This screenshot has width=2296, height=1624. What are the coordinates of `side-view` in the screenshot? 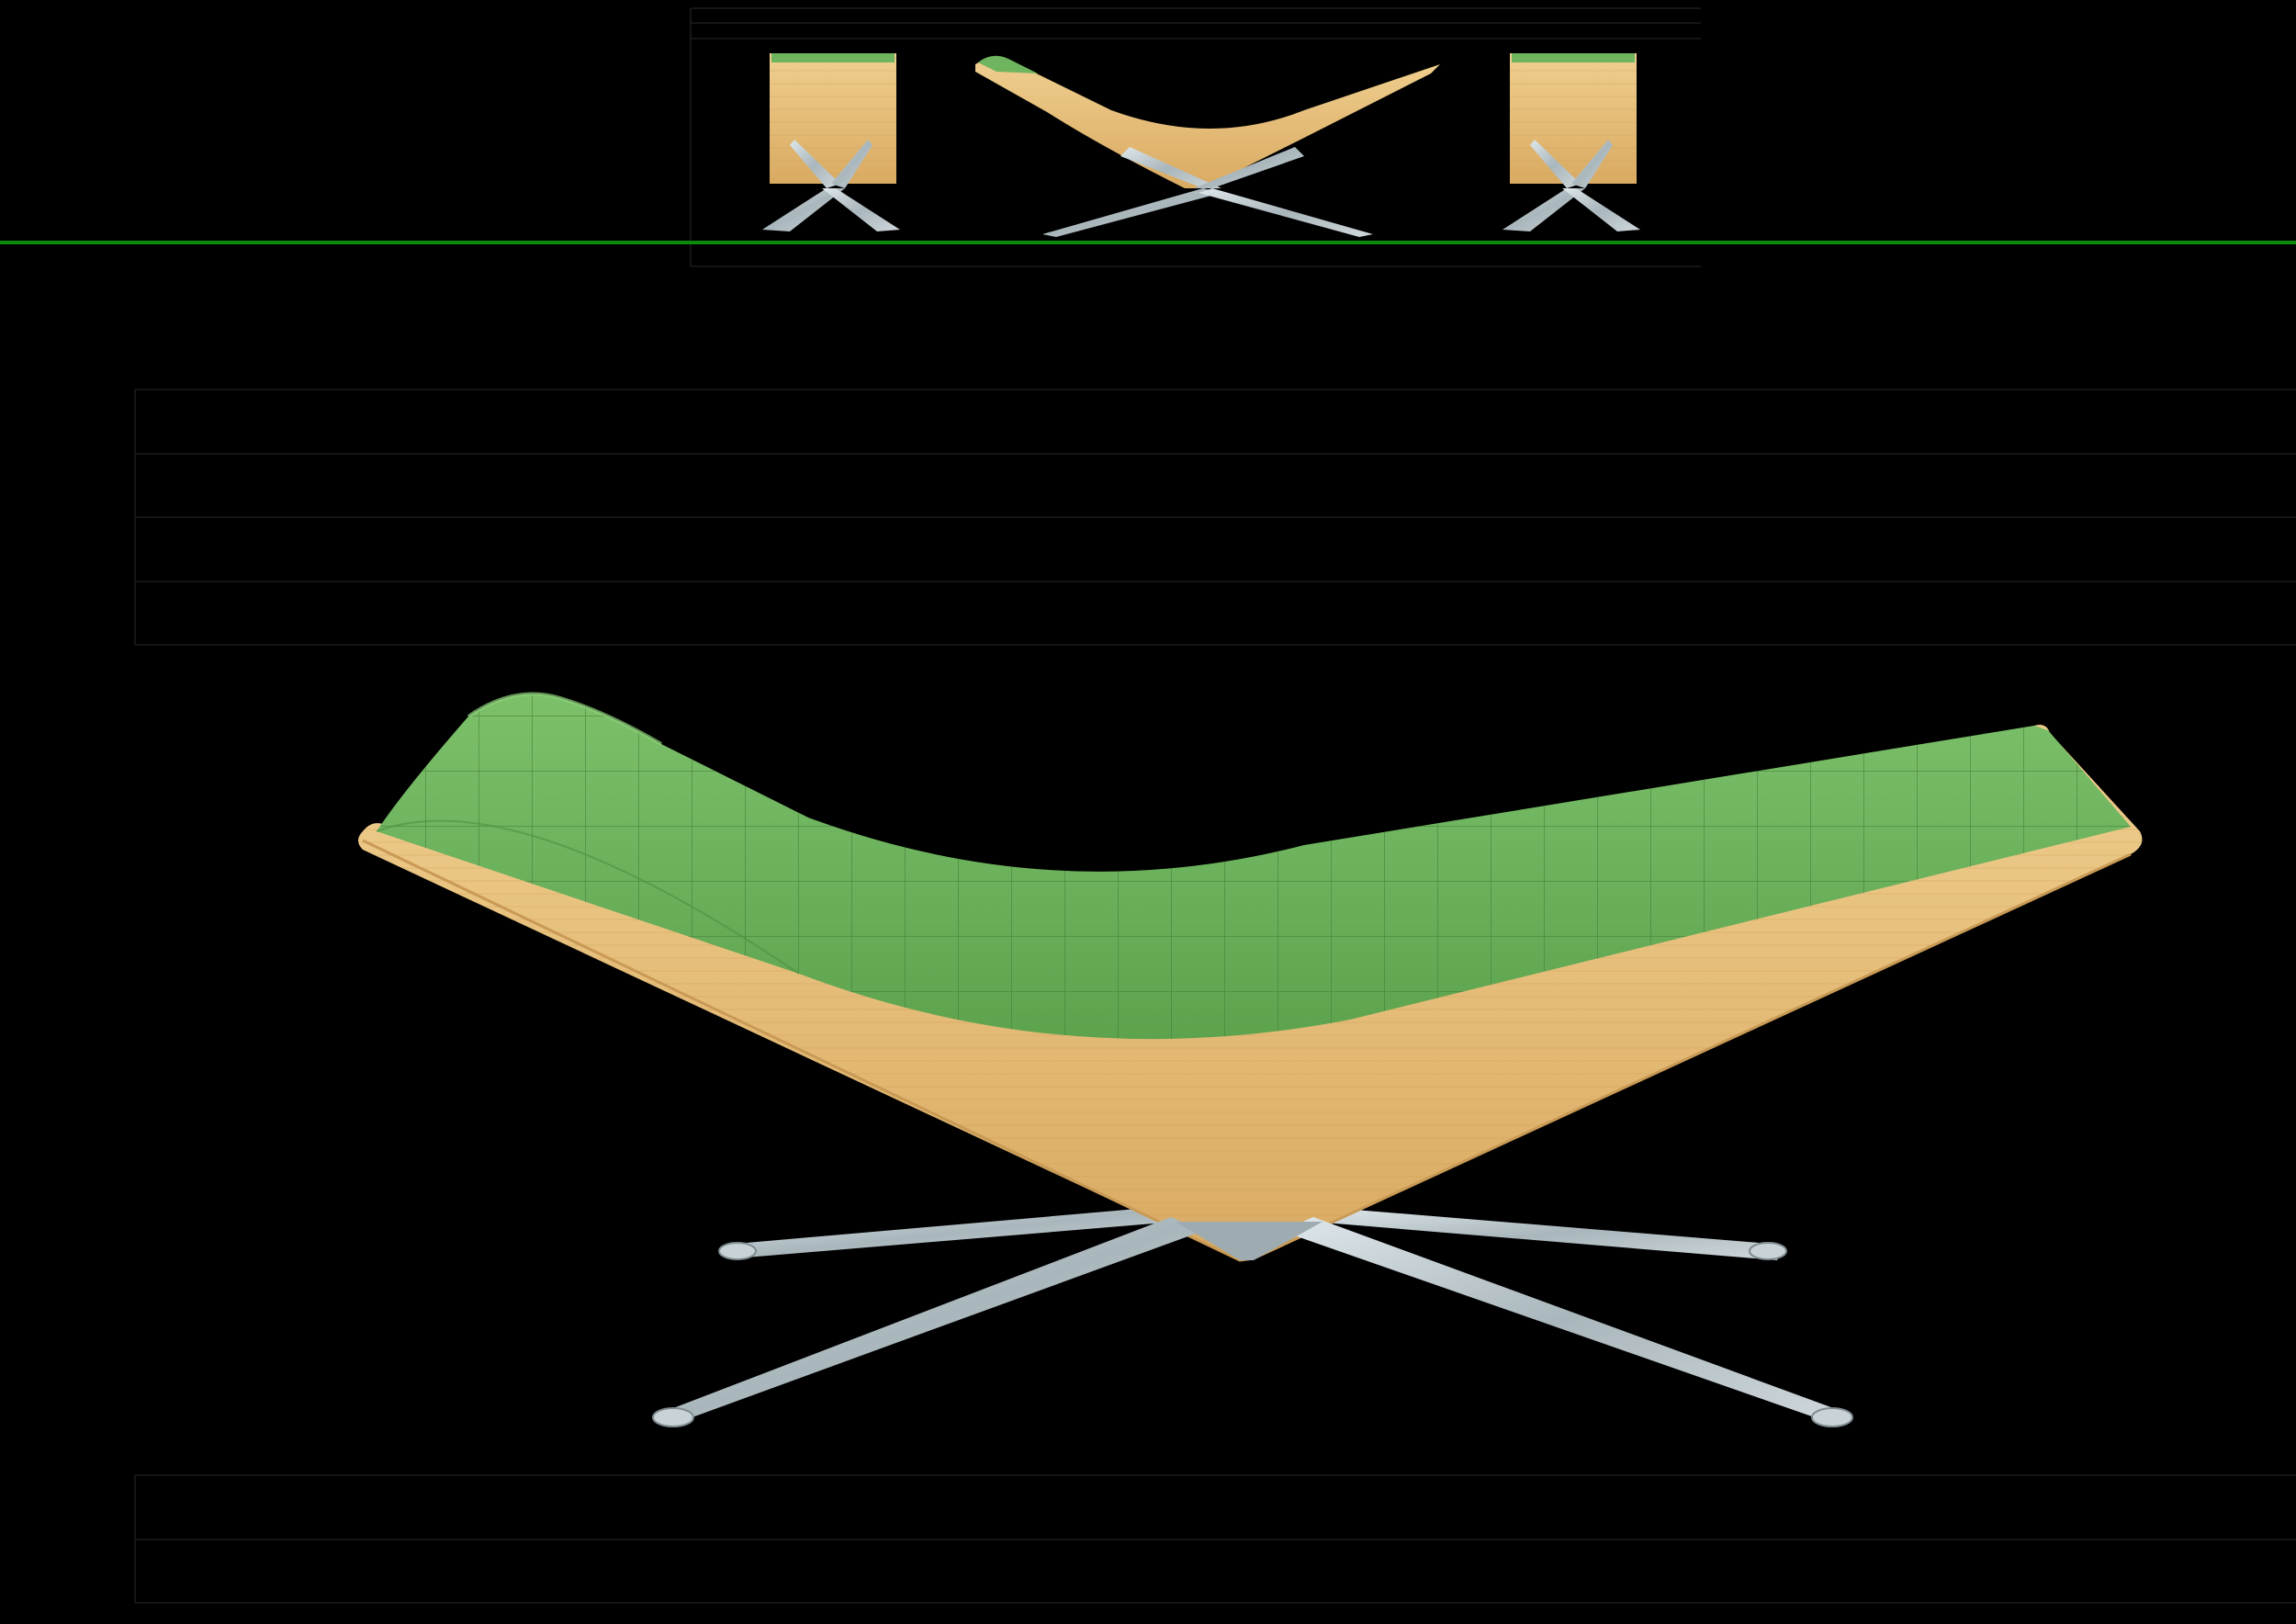 It's located at (1207, 146).